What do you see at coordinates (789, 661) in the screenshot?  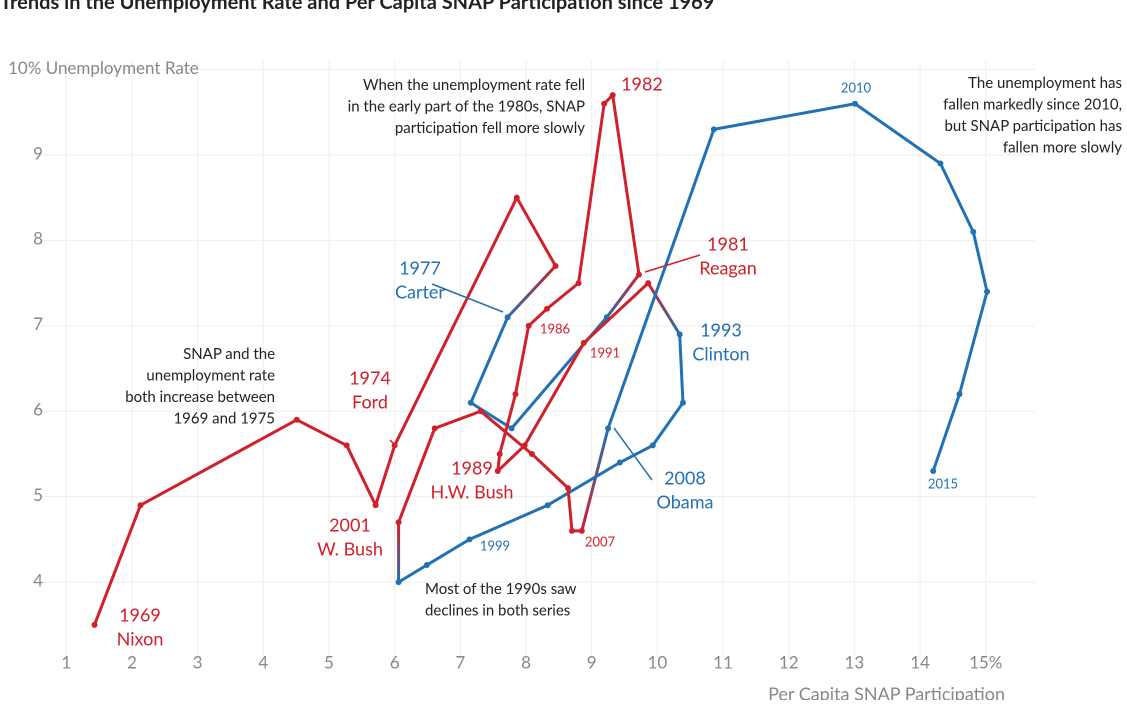 I see `x-tick-label: 12` at bounding box center [789, 661].